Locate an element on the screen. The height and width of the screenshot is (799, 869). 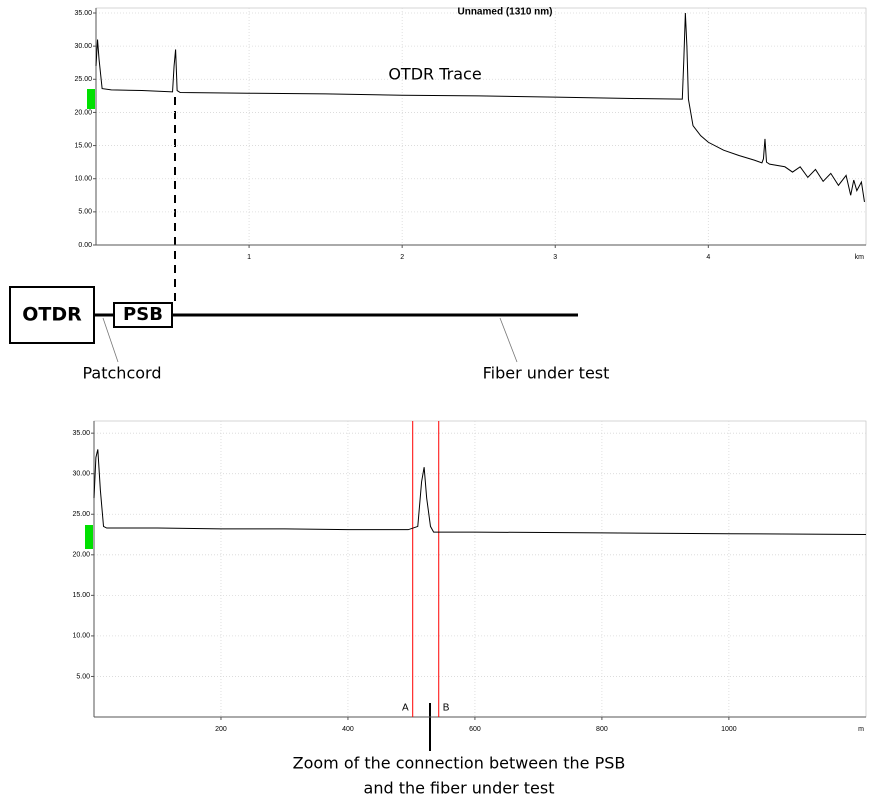
x-tick-label: 200 is located at coordinates (221, 729).